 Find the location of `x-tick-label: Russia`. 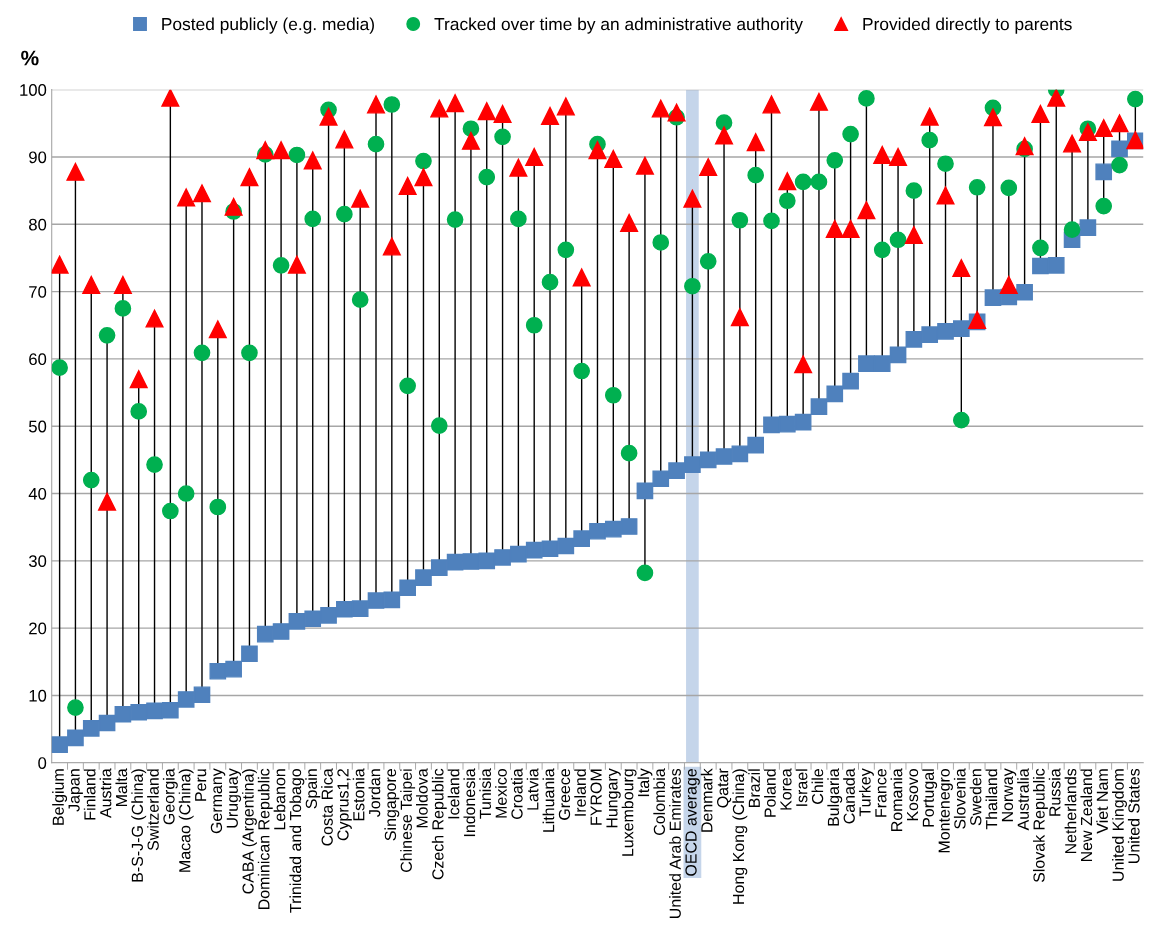

x-tick-label: Russia is located at coordinates (1054, 792).